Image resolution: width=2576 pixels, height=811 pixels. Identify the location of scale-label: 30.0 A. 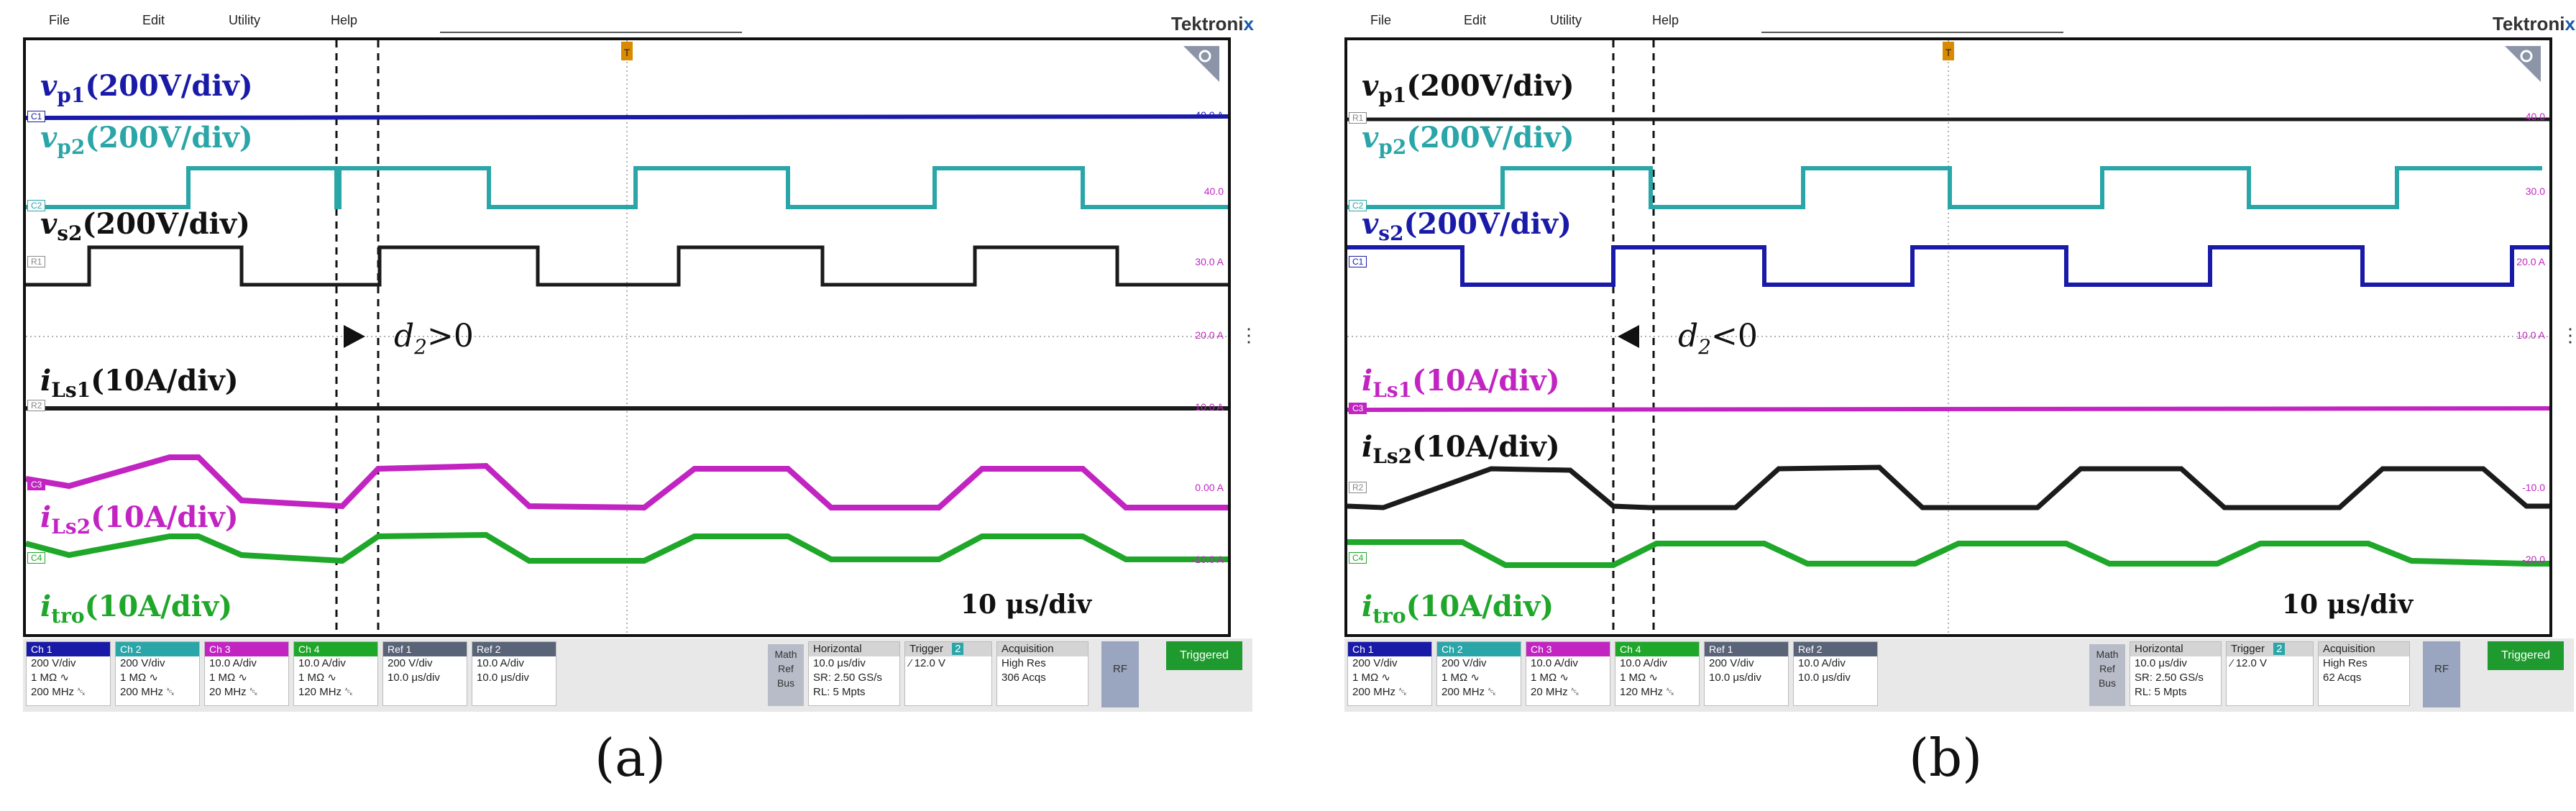
(1209, 261).